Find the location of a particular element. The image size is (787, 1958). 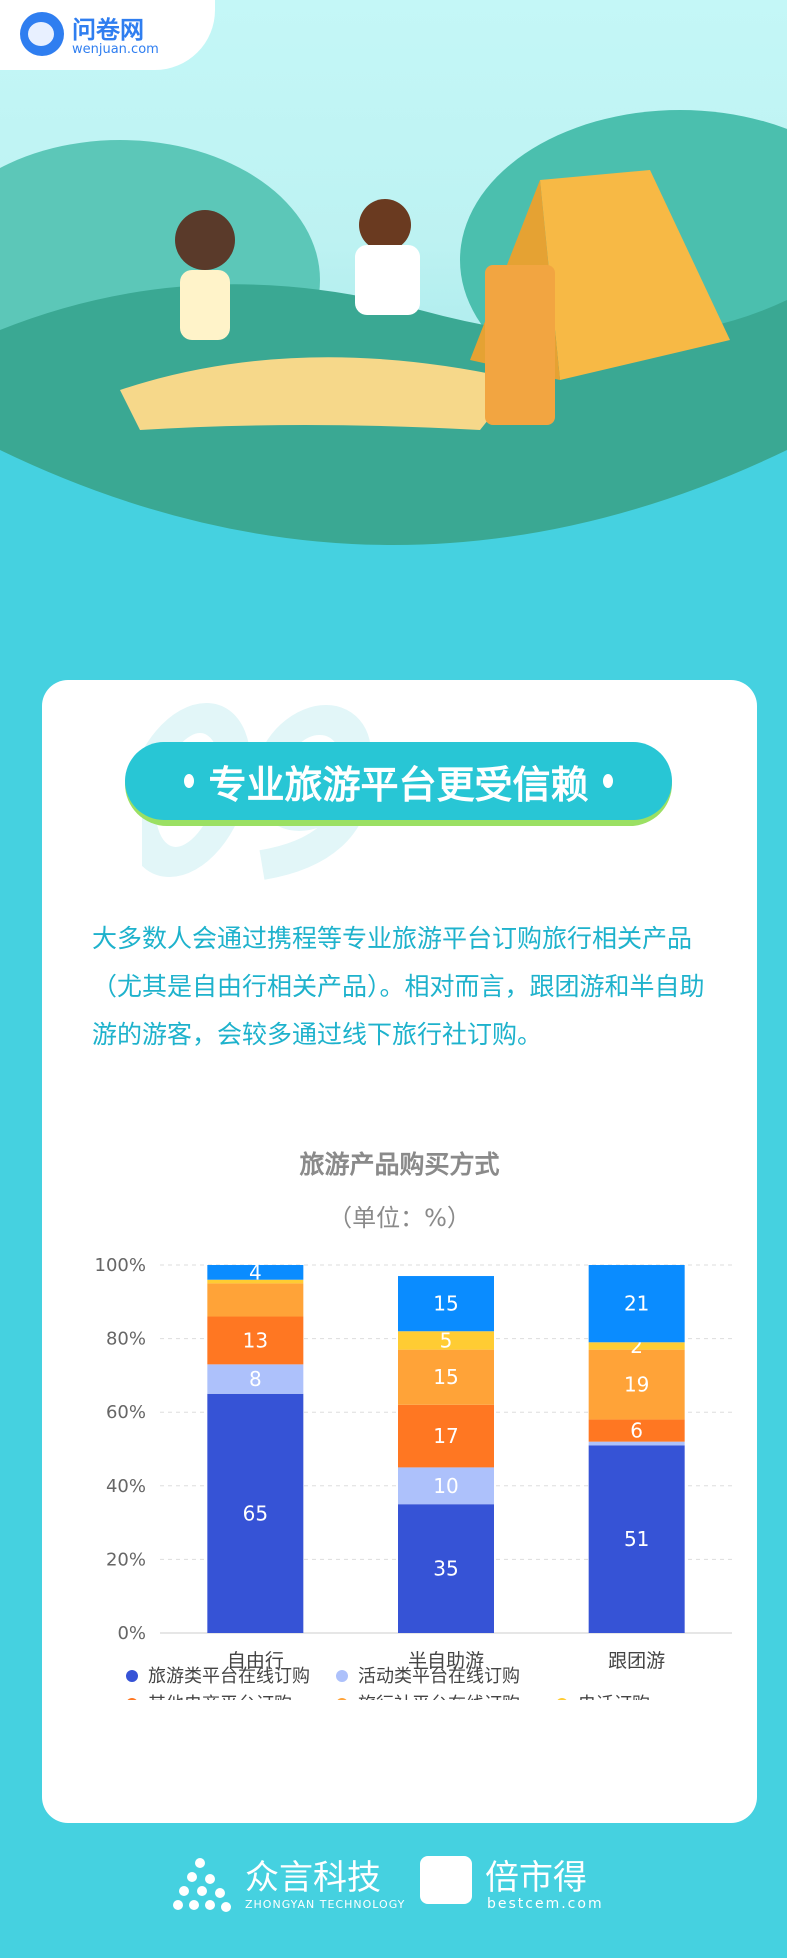

data-label: 5 is located at coordinates (446, 1340).